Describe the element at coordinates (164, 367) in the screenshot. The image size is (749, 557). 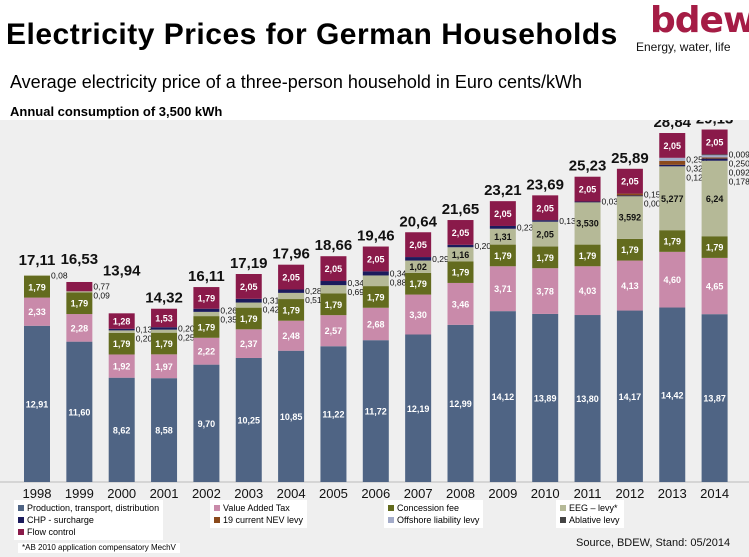
I see `data-label: 1,97` at that location.